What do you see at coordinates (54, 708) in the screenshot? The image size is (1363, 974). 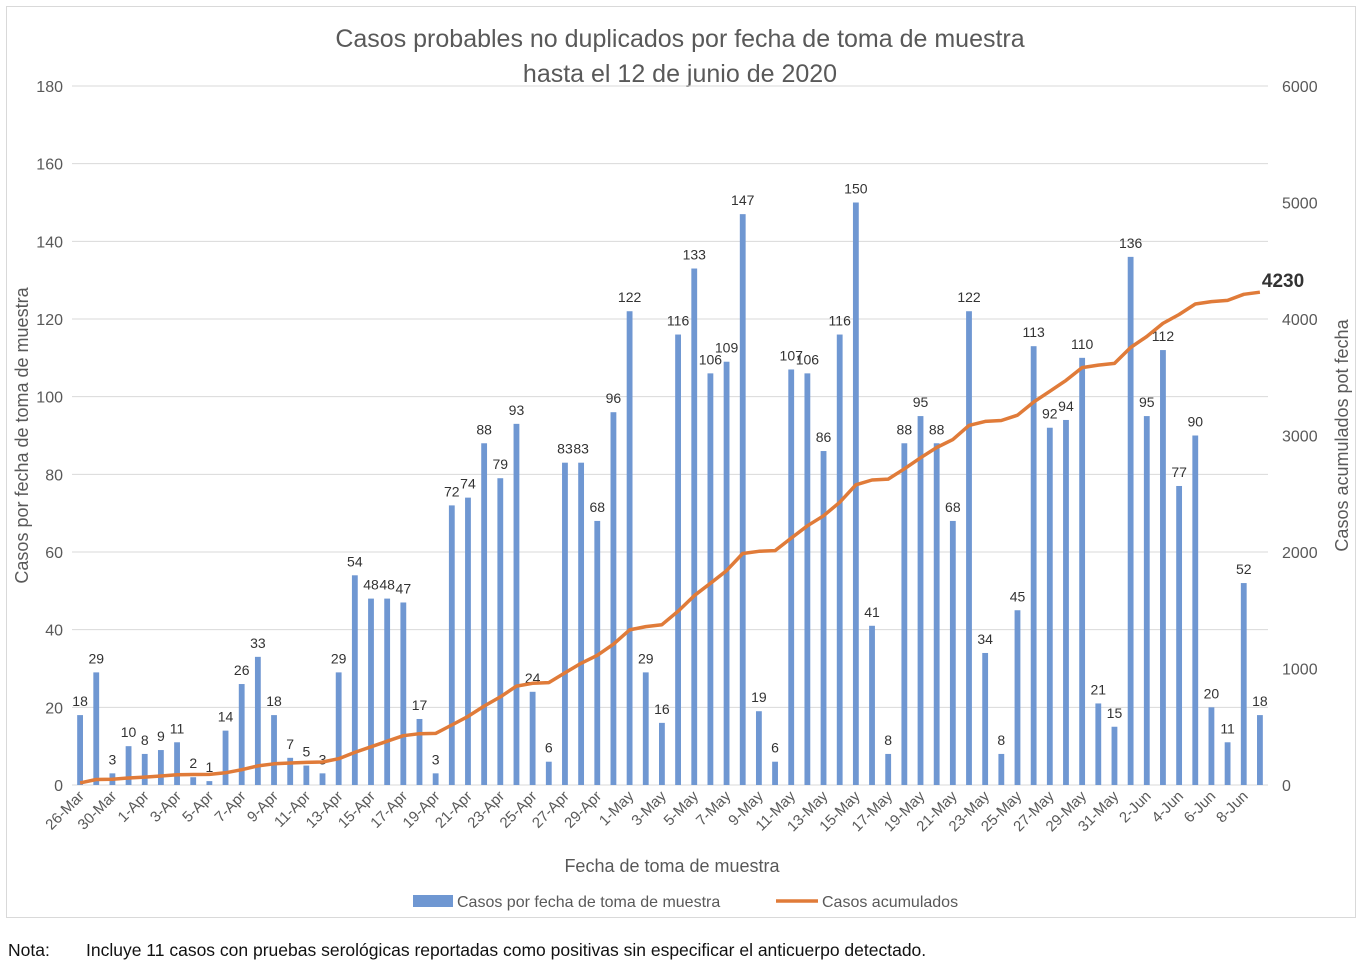 I see `y-left-tick-label: 20` at bounding box center [54, 708].